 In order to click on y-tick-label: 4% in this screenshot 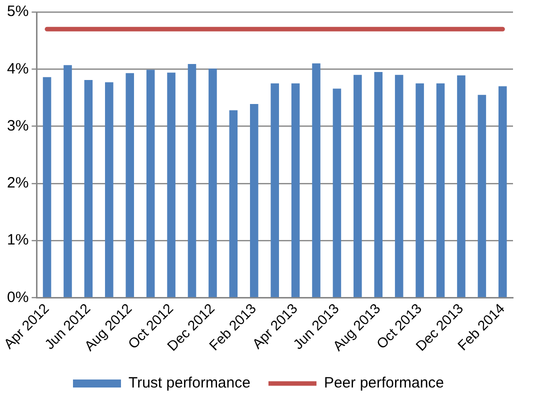, I will do `click(17, 69)`.